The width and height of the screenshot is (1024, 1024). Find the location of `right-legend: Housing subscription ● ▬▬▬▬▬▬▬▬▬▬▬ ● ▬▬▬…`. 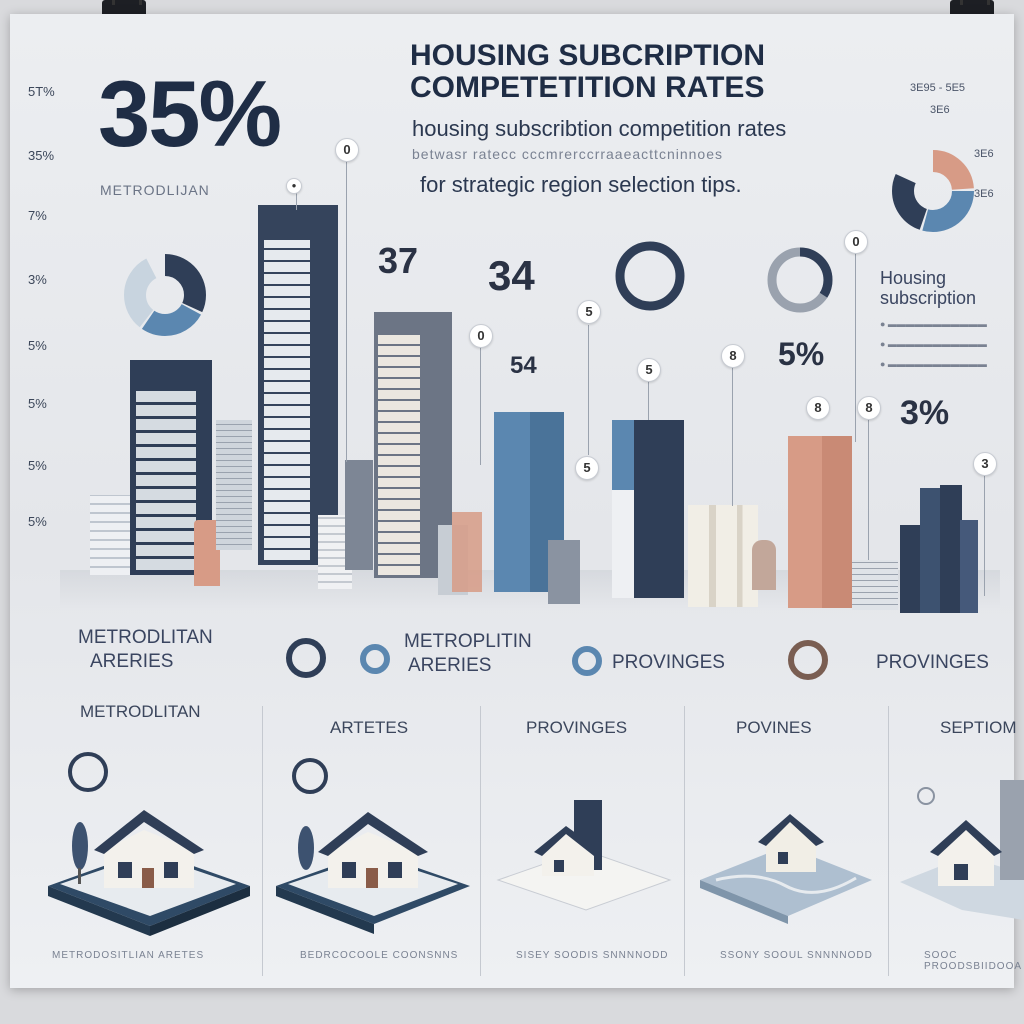

right-legend: Housing subscription ● ▬▬▬▬▬▬▬▬▬▬▬ ● ▬▬▬… is located at coordinates (933, 321).